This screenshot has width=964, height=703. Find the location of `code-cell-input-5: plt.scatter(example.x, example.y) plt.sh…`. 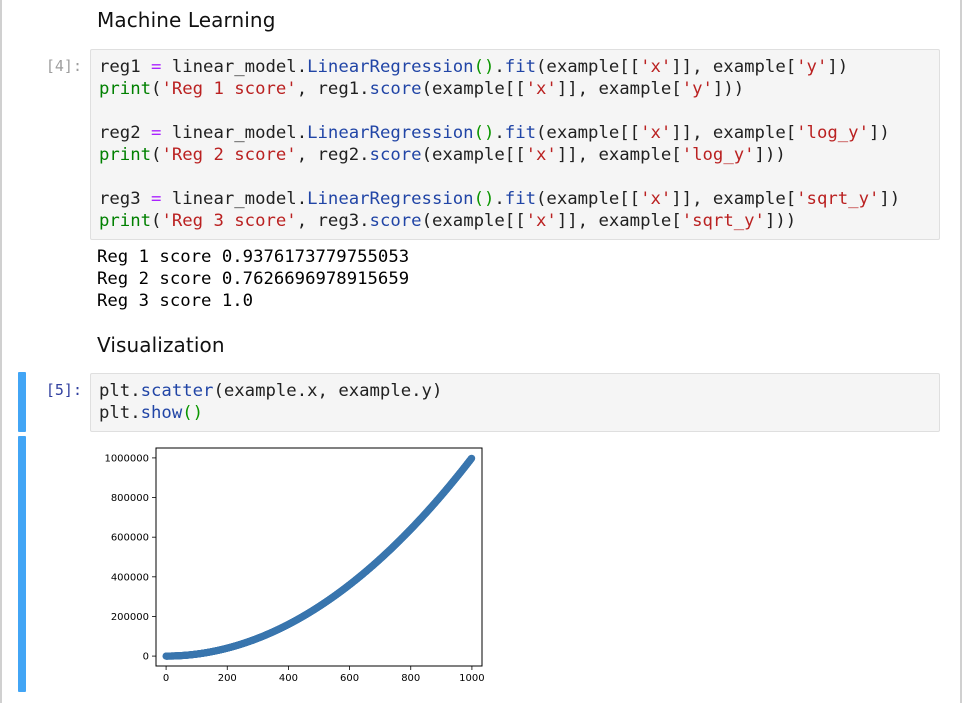

code-cell-input-5: plt.scatter(example.x, example.y) plt.sh… is located at coordinates (515, 402).